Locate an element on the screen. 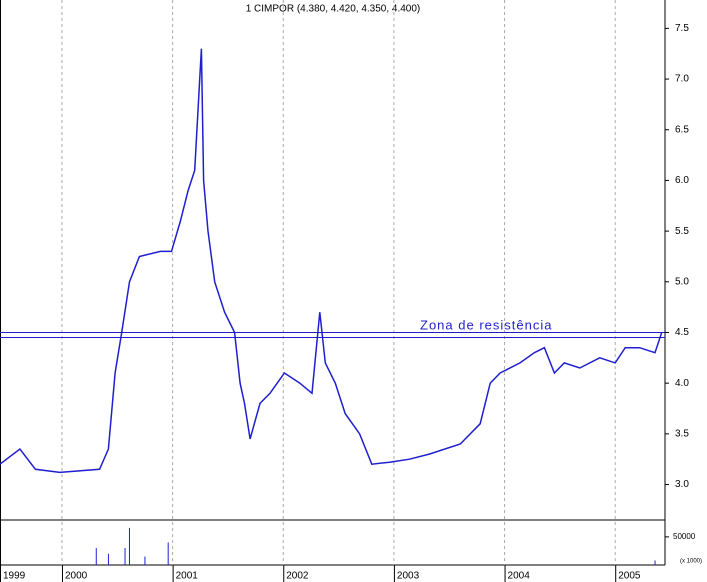 The width and height of the screenshot is (707, 582). y-tick-label: 7.0 is located at coordinates (682, 79).